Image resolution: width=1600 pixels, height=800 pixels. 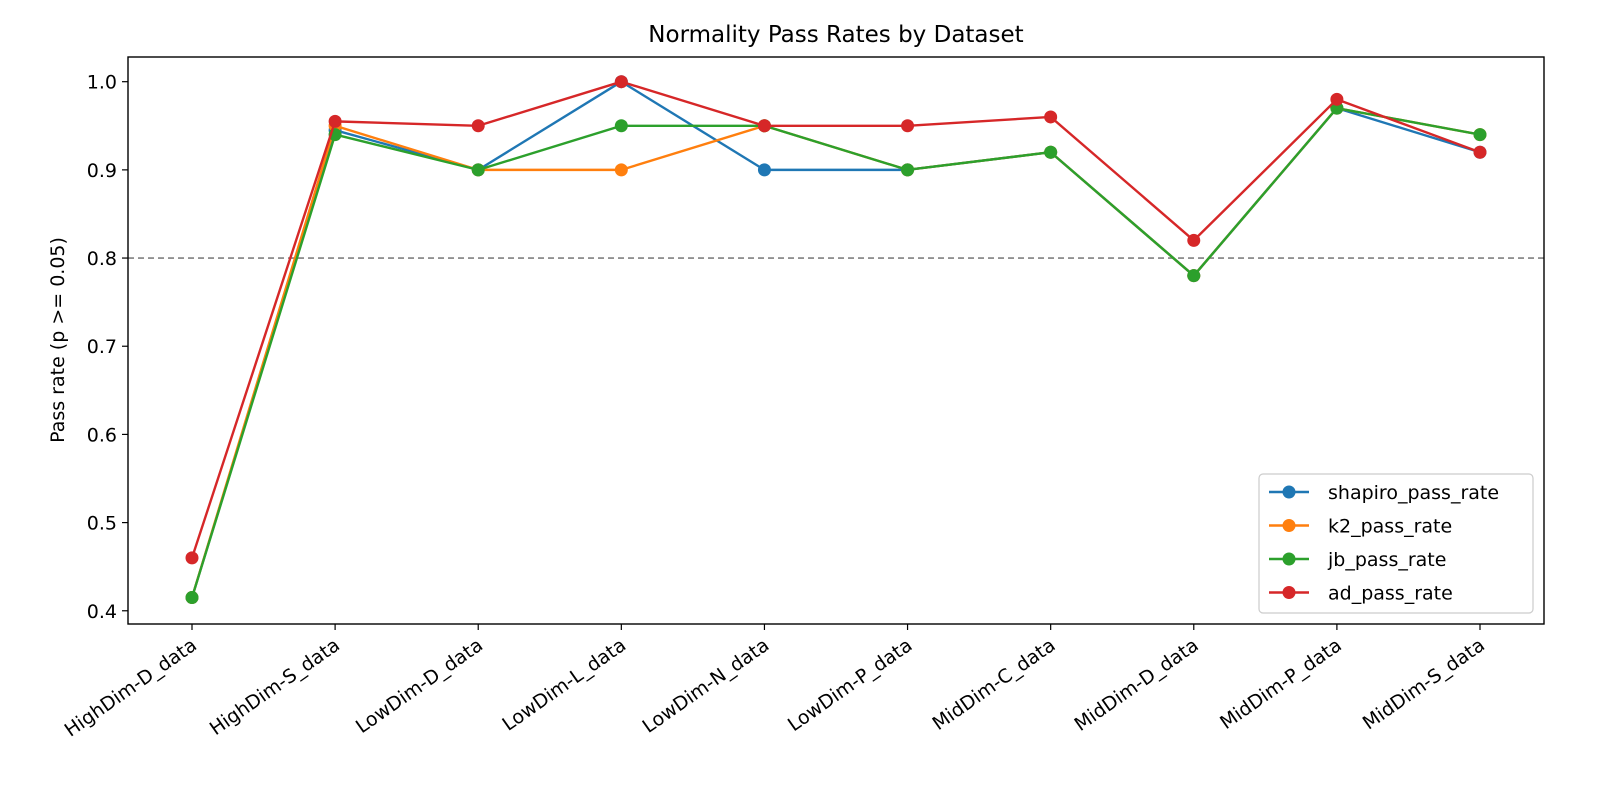 What do you see at coordinates (835, 35) in the screenshot?
I see `chart-title: Normality Pass Rates by Dataset` at bounding box center [835, 35].